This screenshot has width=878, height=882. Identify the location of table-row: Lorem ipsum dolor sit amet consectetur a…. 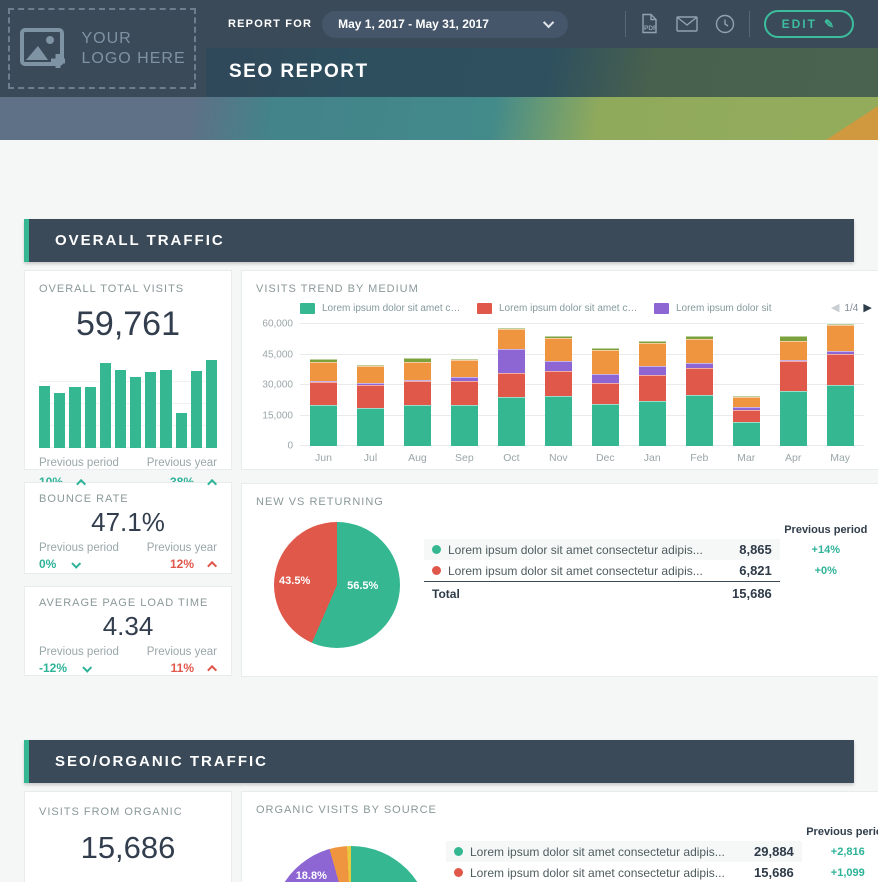
(662, 872).